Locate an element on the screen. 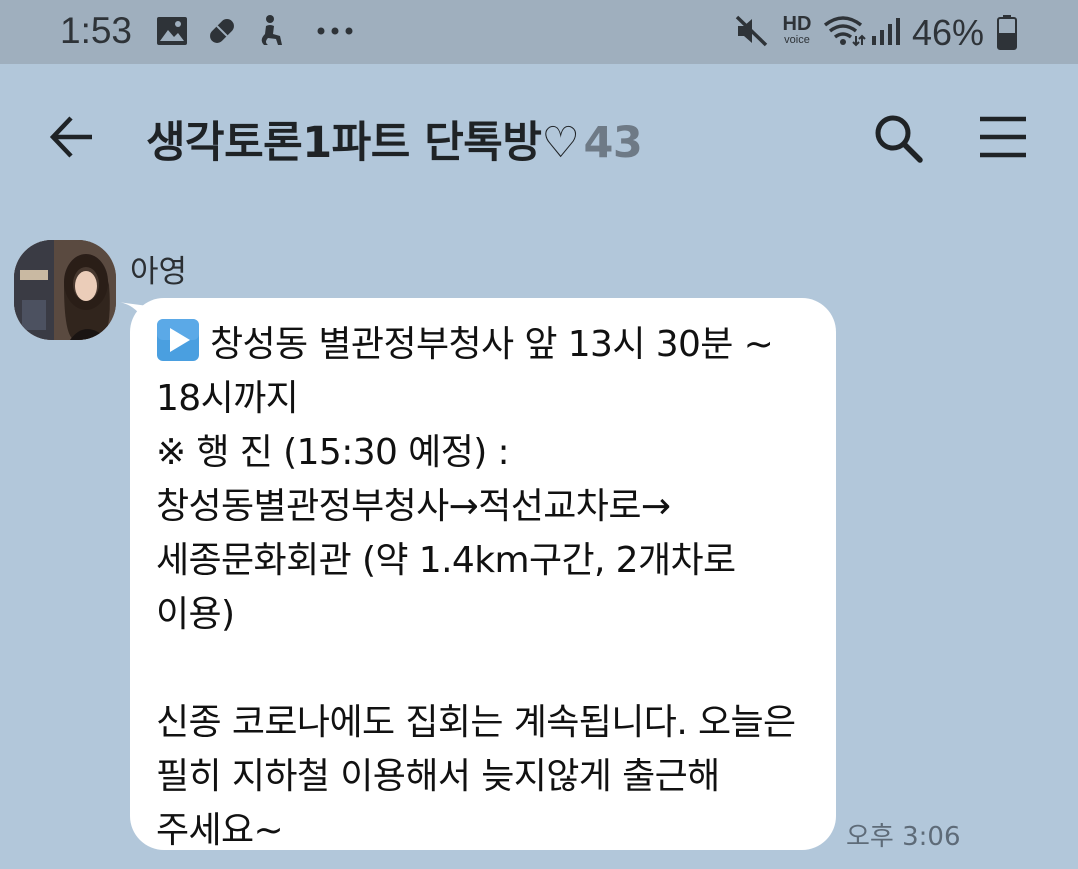  image-icon is located at coordinates (172, 31).